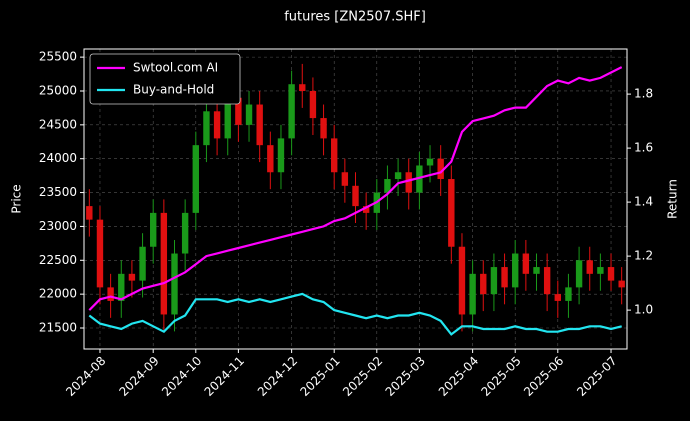 This screenshot has height=421, width=690. Describe the element at coordinates (643, 310) in the screenshot. I see `y2-tick-label: 1.0` at that location.